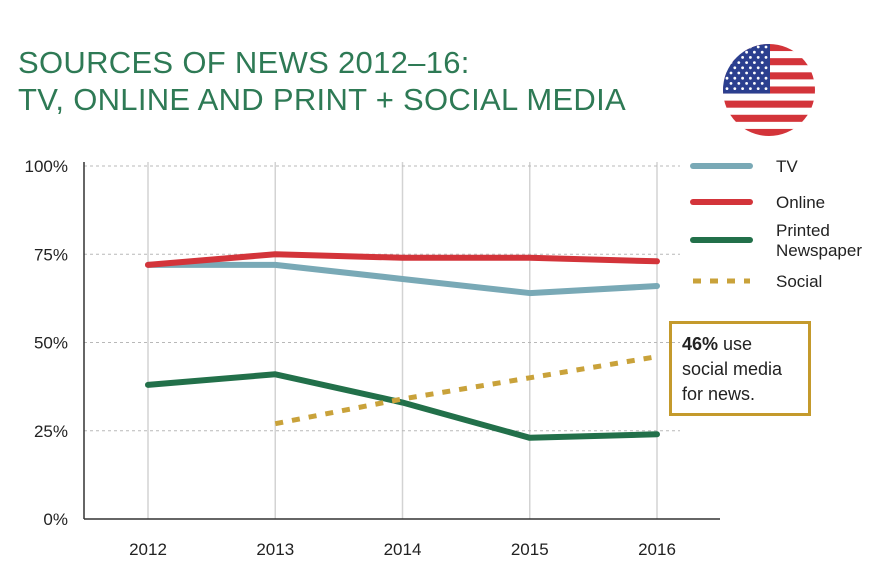 This screenshot has height=564, width=892. I want to click on series-line-tv, so click(402, 279).